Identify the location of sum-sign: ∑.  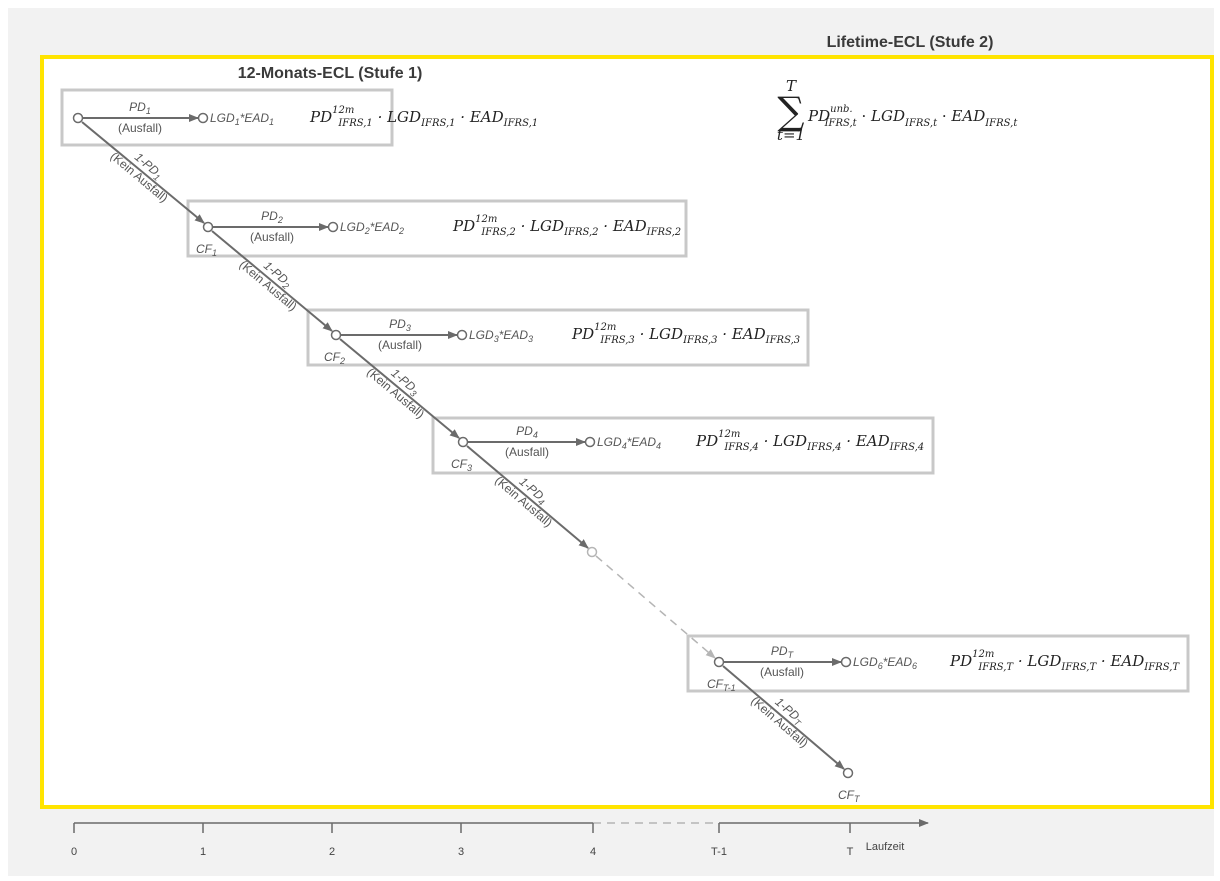
(790, 111).